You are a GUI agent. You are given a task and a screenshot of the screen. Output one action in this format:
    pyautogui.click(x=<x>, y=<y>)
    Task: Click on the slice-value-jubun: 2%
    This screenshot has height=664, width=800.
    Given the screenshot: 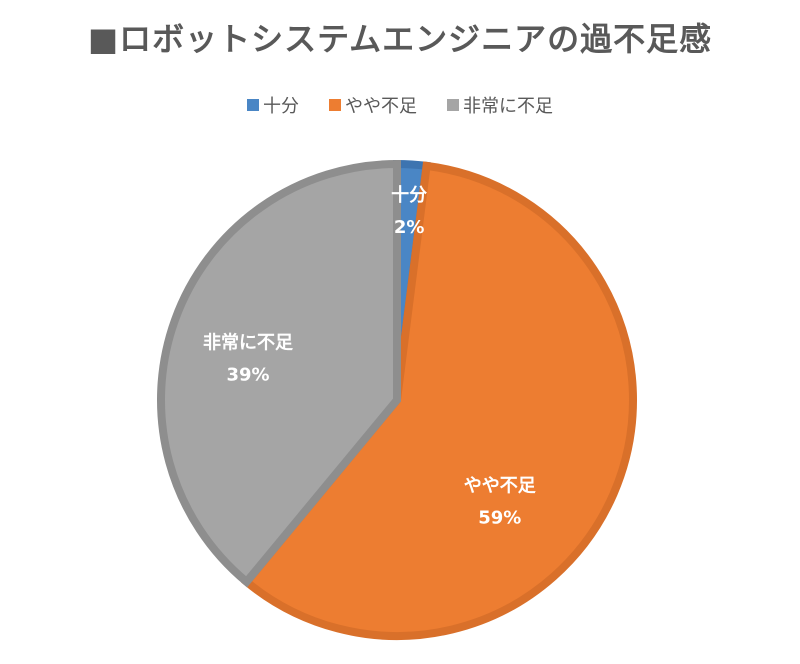 What is the action you would take?
    pyautogui.click(x=409, y=227)
    